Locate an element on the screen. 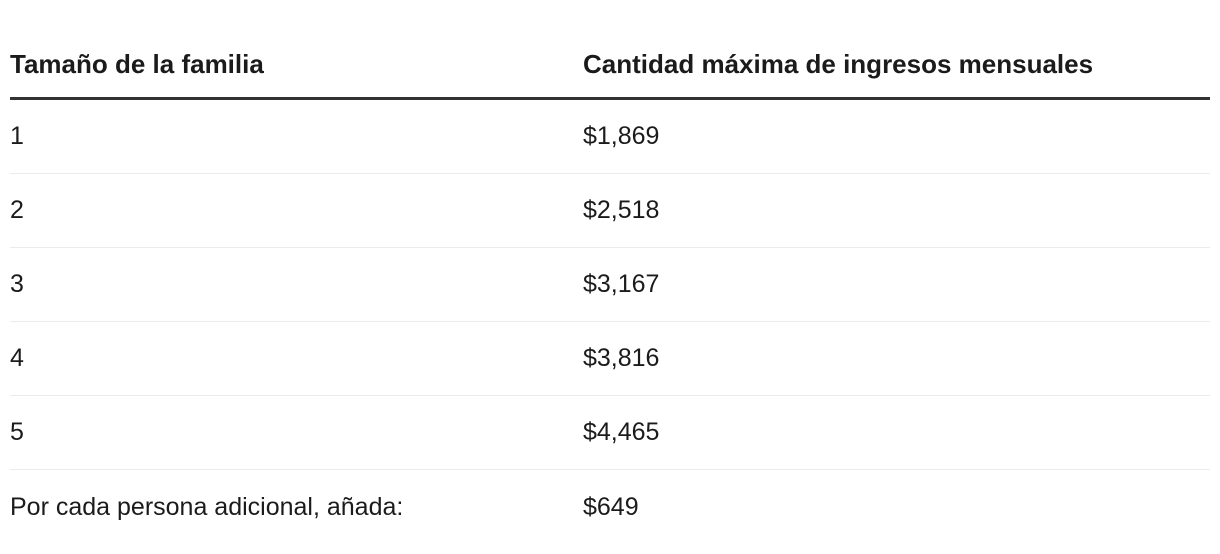  table-row: 4 $3,816 is located at coordinates (610, 358).